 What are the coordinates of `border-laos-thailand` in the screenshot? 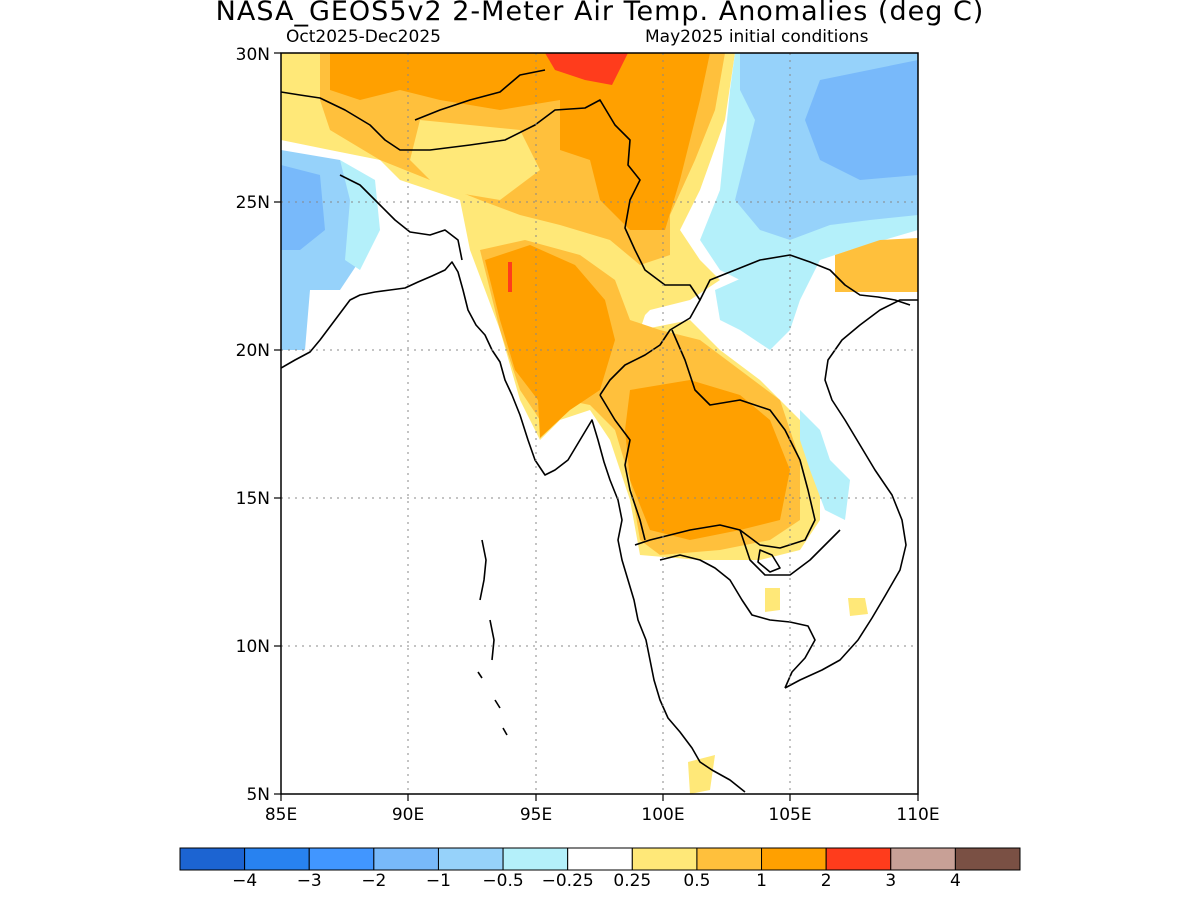 It's located at (725, 439).